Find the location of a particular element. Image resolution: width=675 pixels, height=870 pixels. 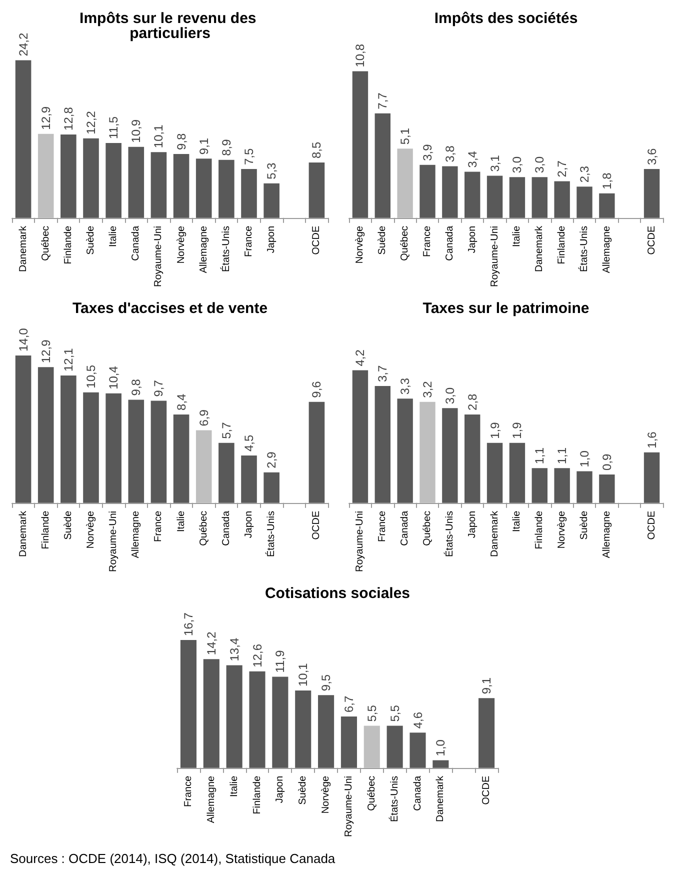

data-label: 12,9 is located at coordinates (45, 351).